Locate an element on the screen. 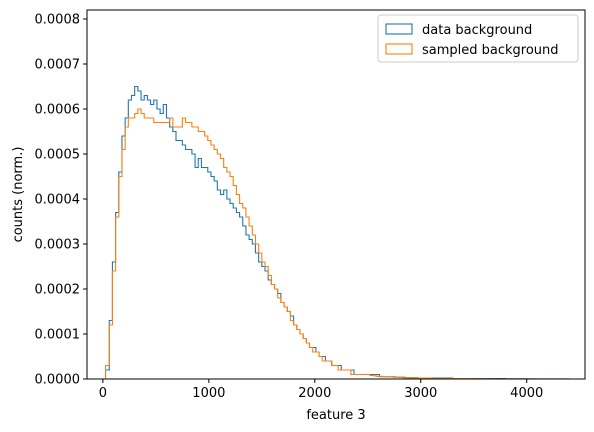  x-axis-label: feature 3 is located at coordinates (335, 415).